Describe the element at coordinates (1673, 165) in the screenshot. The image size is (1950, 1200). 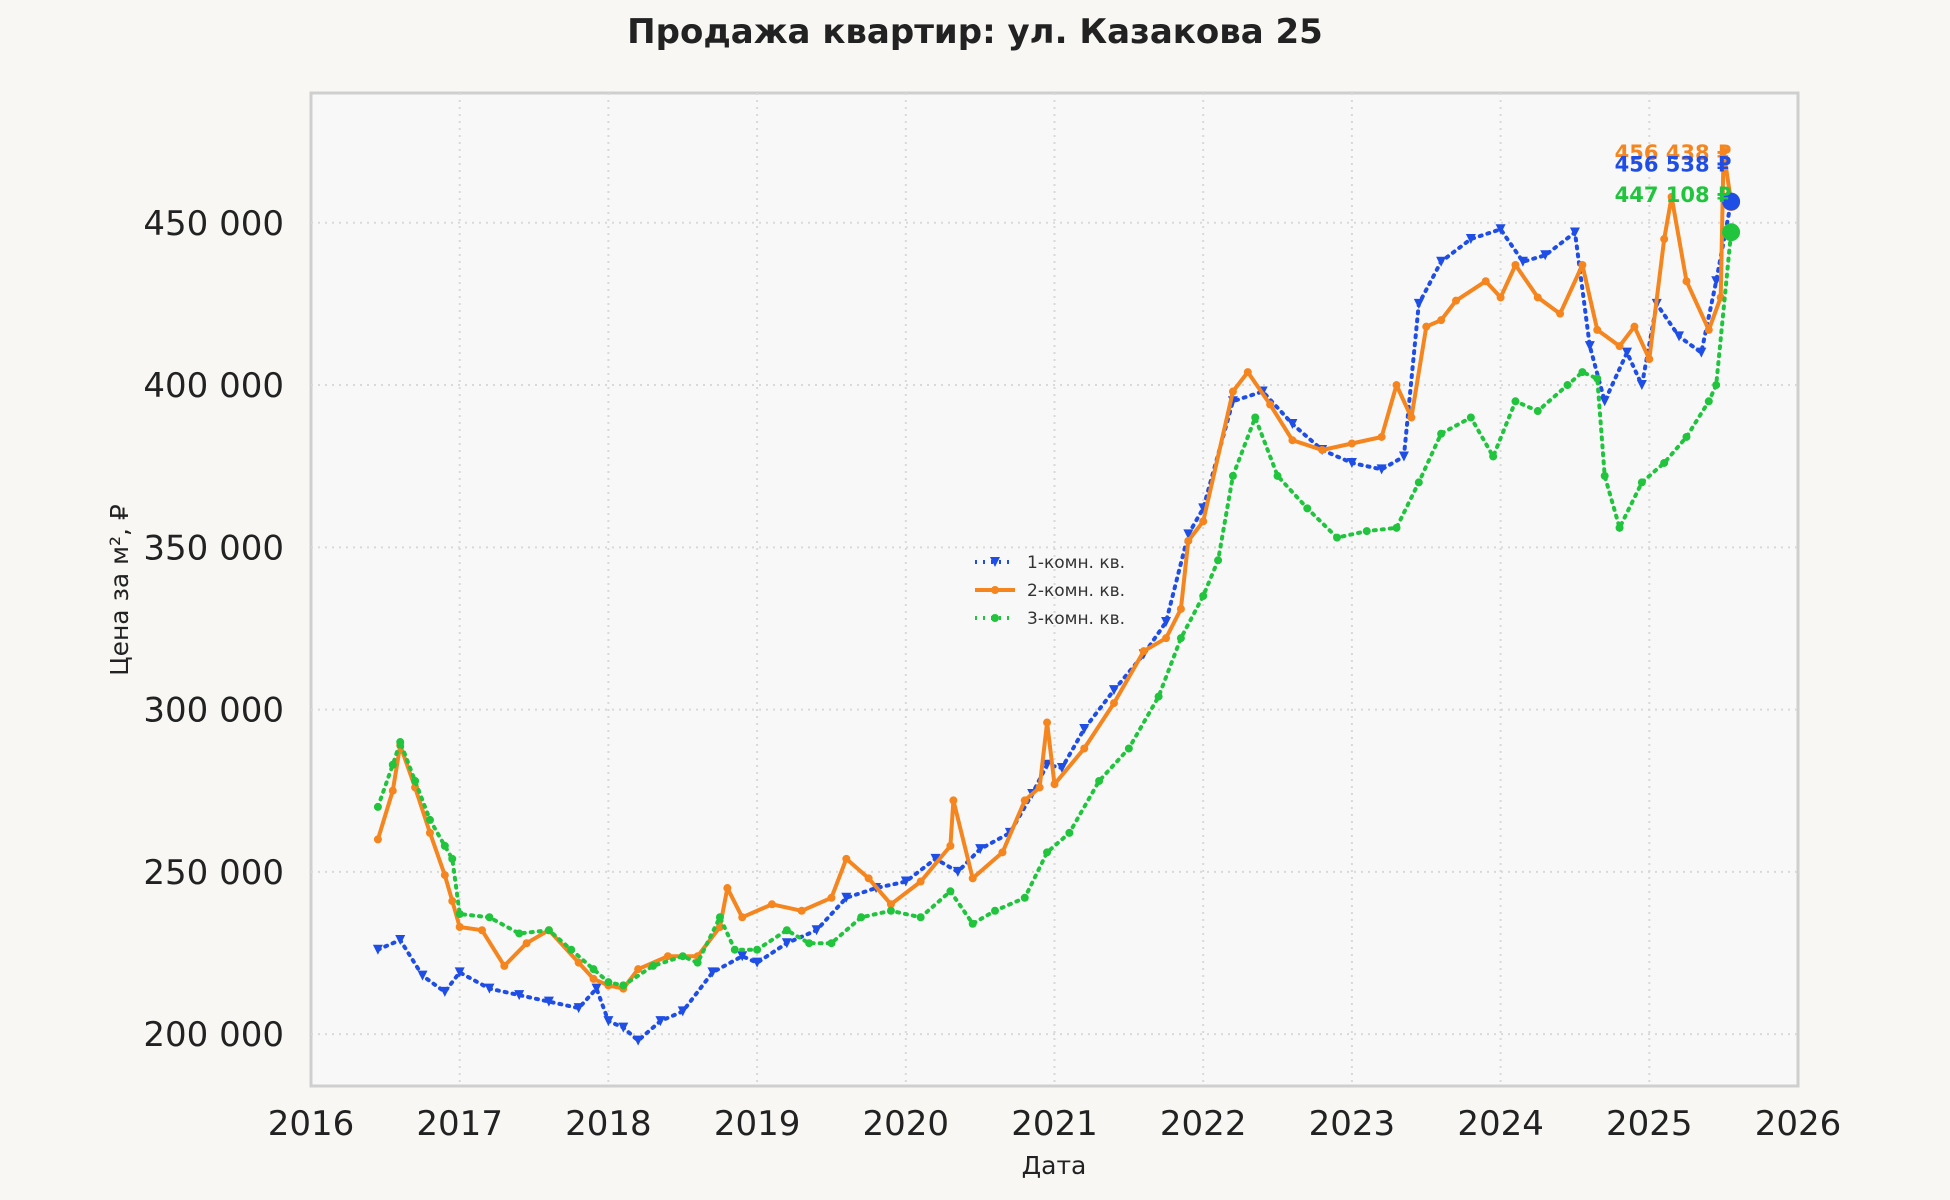
I see `end-point-label: 456 538 ₽` at that location.